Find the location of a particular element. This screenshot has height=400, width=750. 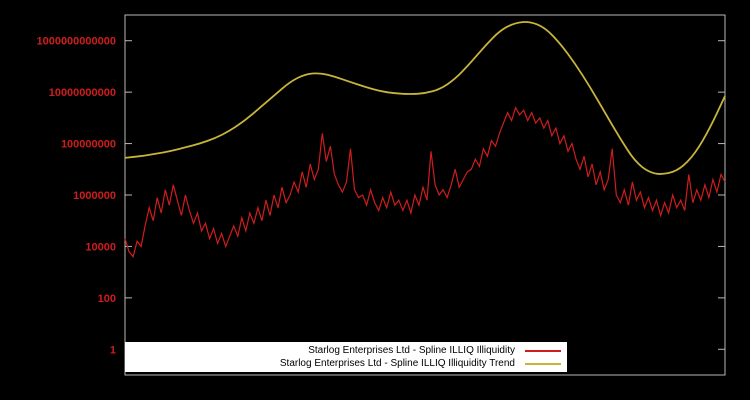

y-tick-label: 100000000 is located at coordinates (88, 145).